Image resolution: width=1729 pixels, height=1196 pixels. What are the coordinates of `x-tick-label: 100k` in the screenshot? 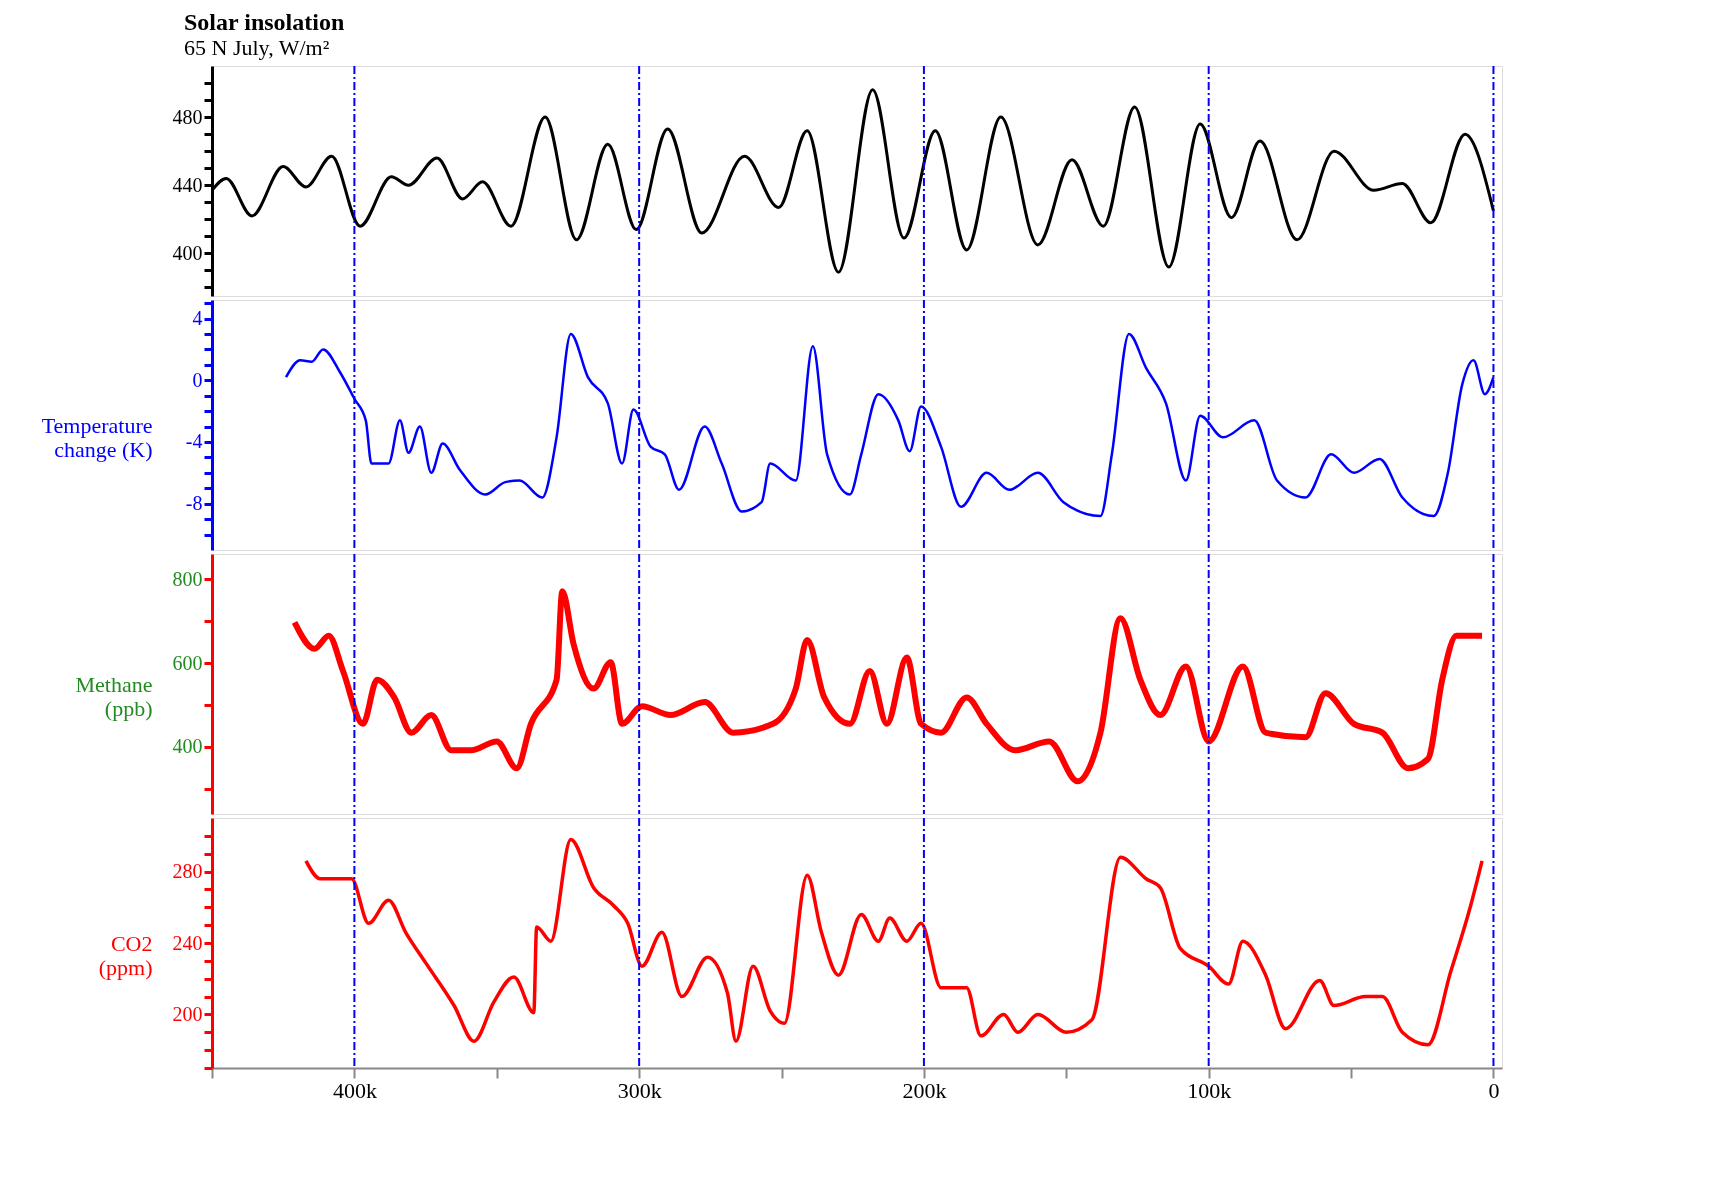 It's located at (1209, 1090).